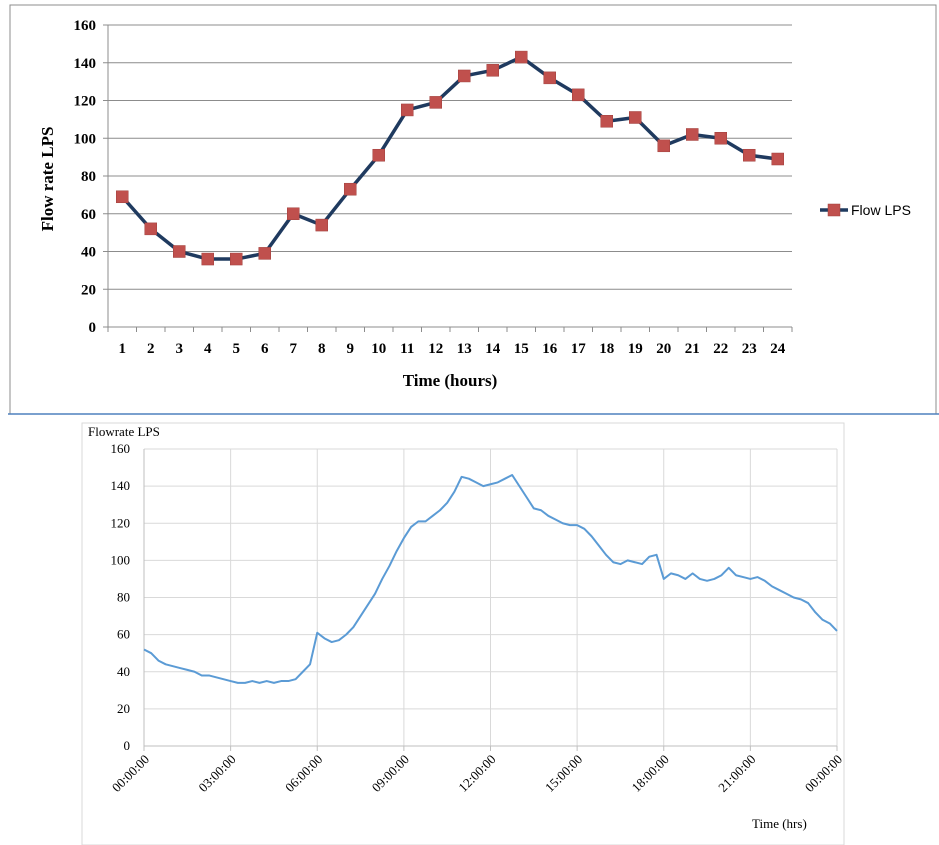 Image resolution: width=939 pixels, height=845 pixels. I want to click on chart1-ytick-label: 0, so click(93, 328).